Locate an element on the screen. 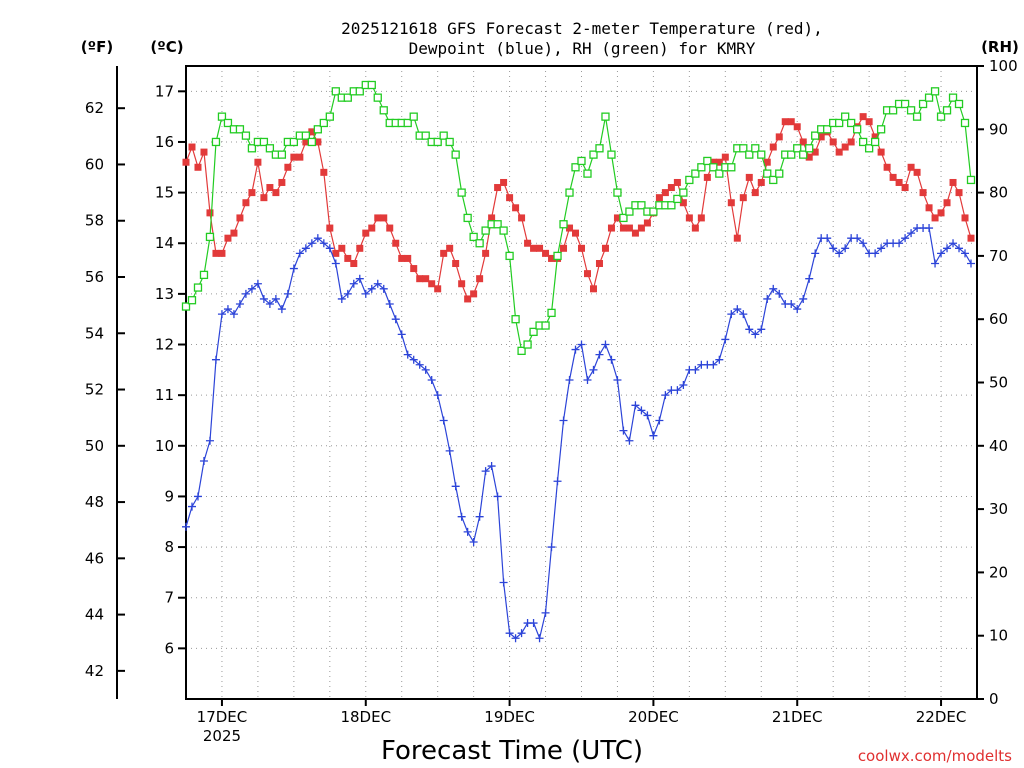  rh-tick-label: 60 is located at coordinates (998, 319).